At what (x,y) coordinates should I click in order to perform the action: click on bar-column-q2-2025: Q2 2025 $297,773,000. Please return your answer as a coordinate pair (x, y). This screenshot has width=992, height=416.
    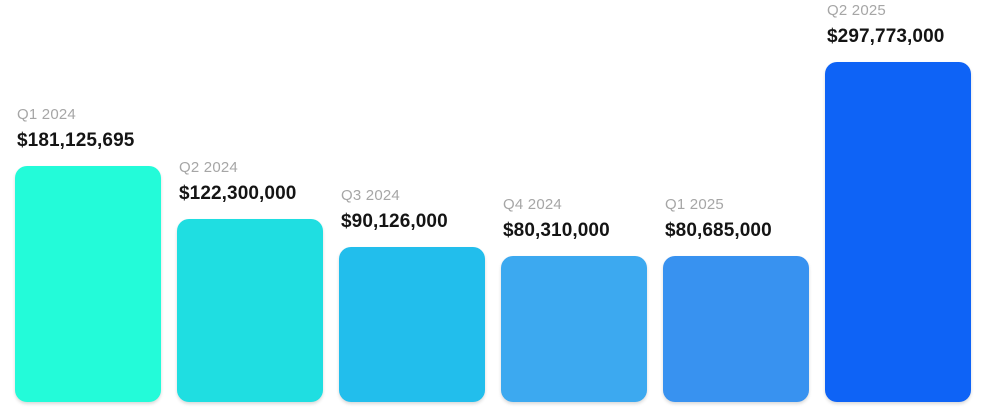
    Looking at the image, I should click on (898, 201).